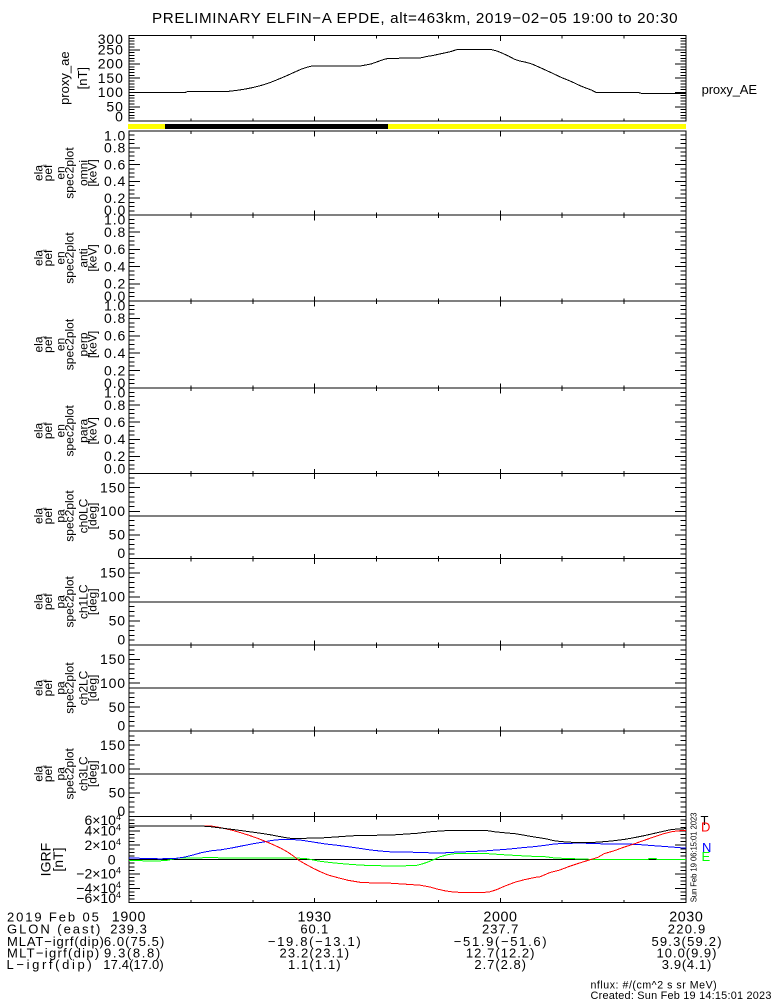 The image size is (775, 1000). Describe the element at coordinates (111, 64) in the screenshot. I see `svg-text: 200` at that location.